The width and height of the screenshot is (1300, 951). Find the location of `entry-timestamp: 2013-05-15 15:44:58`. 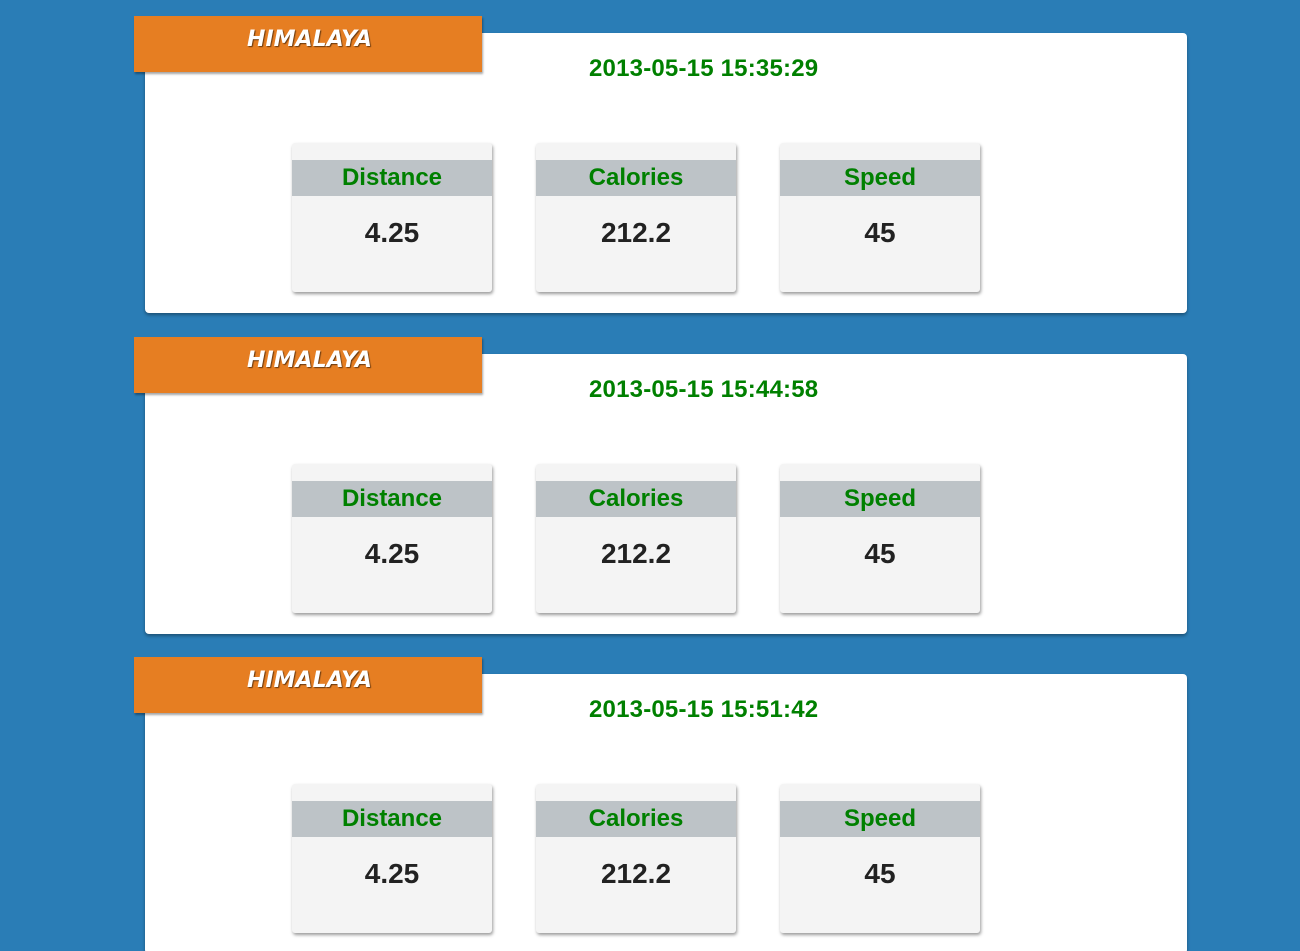

entry-timestamp: 2013-05-15 15:44:58 is located at coordinates (704, 389).